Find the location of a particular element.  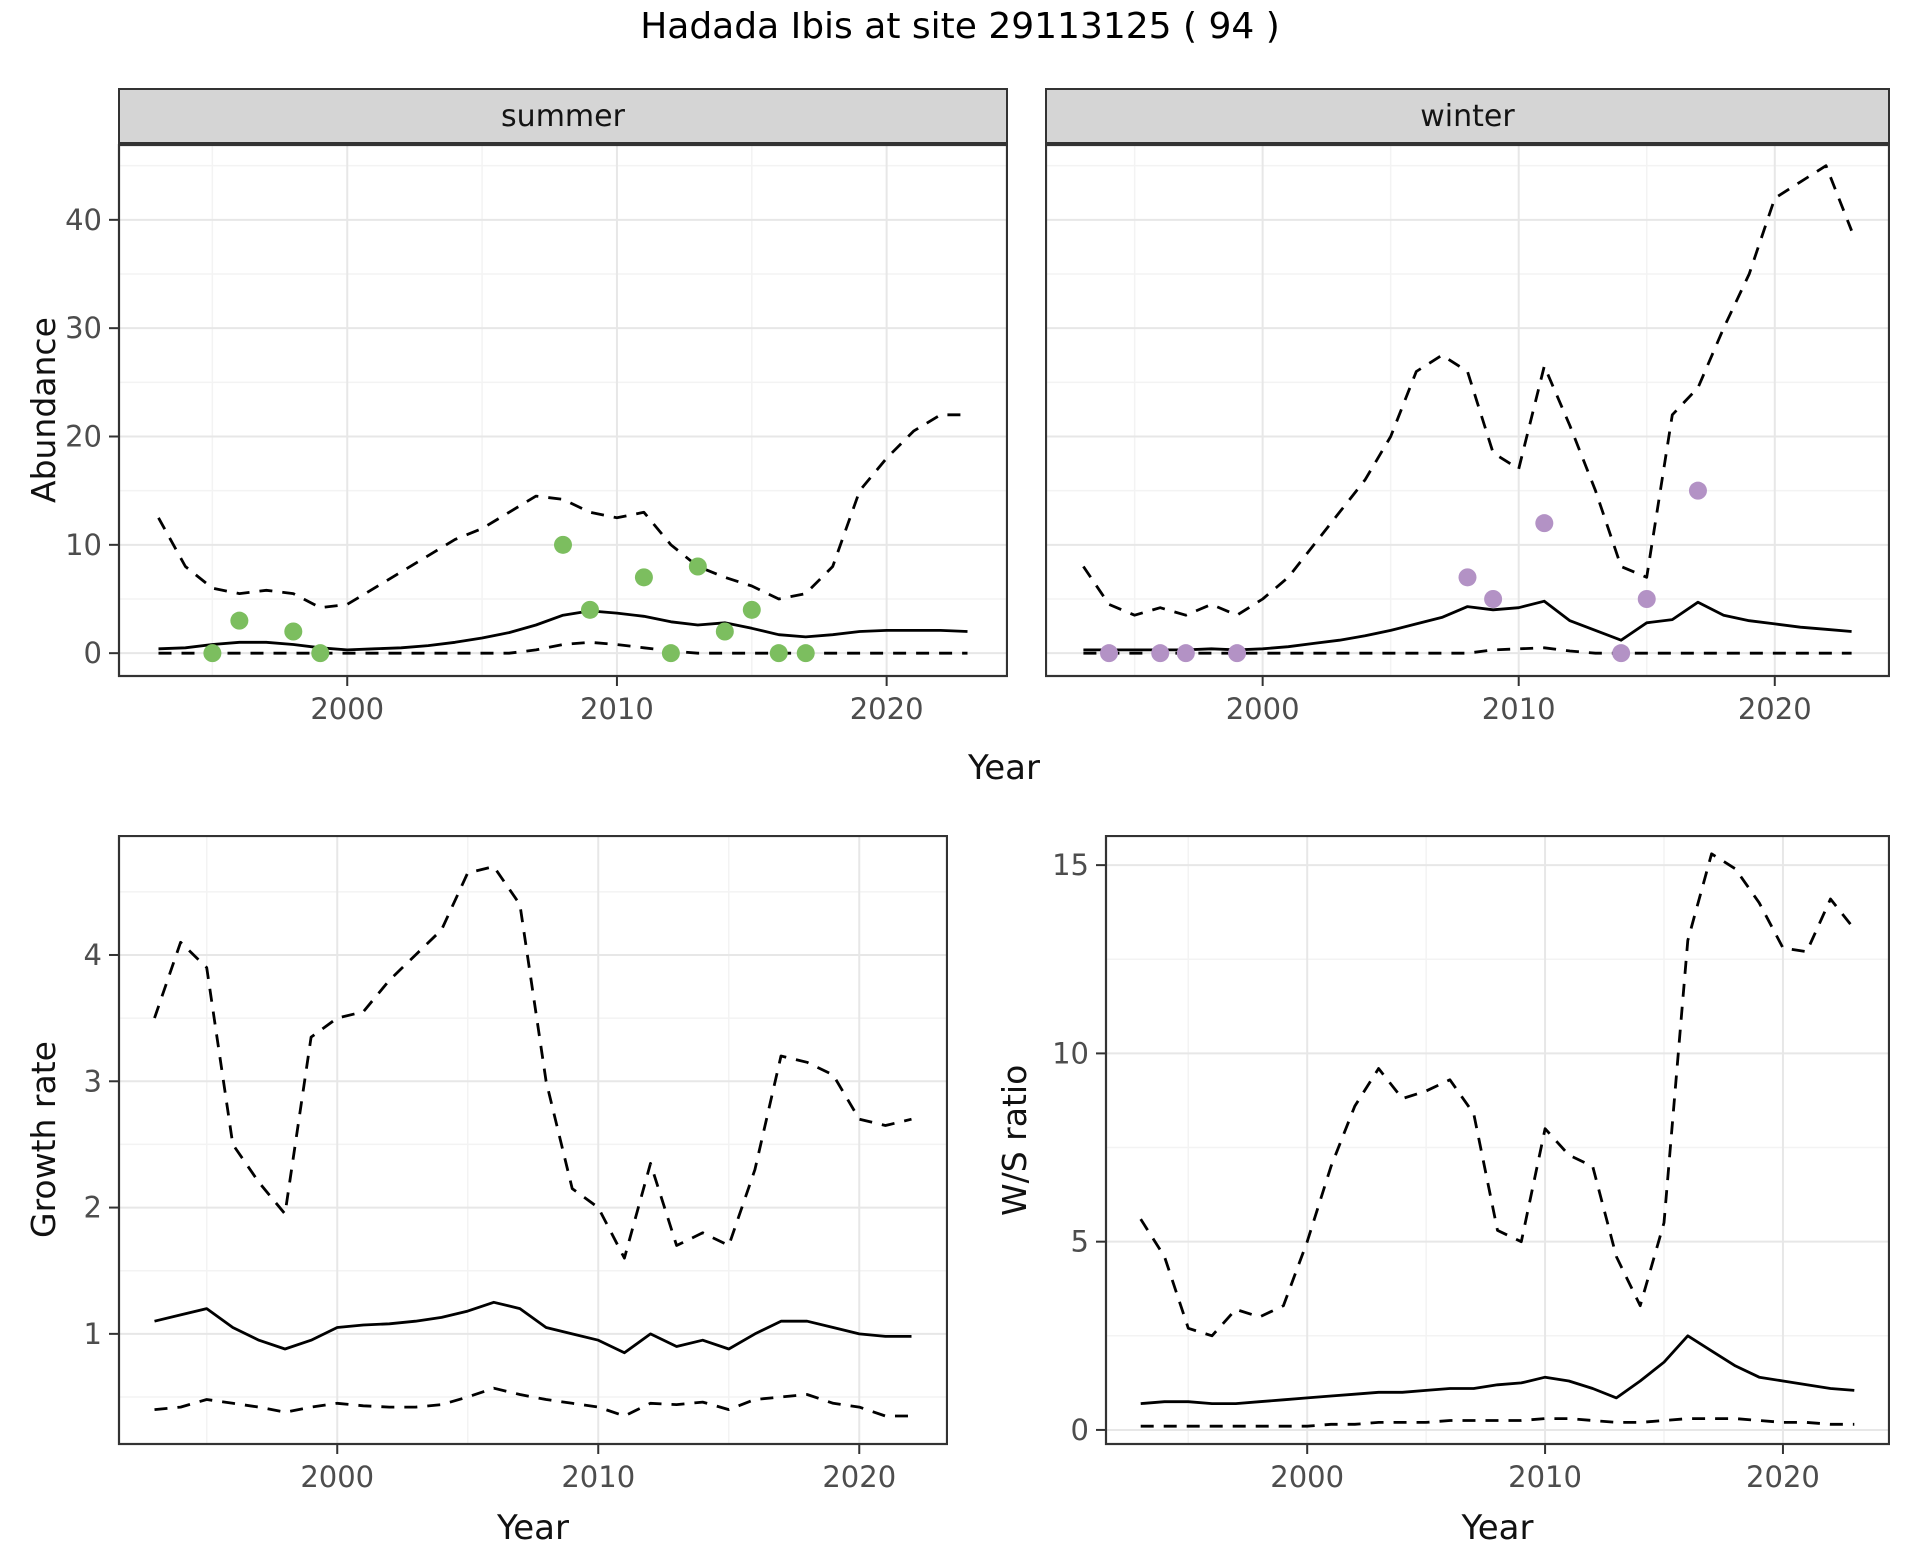

growth-x-axis-title: Year is located at coordinates (533, 1528).